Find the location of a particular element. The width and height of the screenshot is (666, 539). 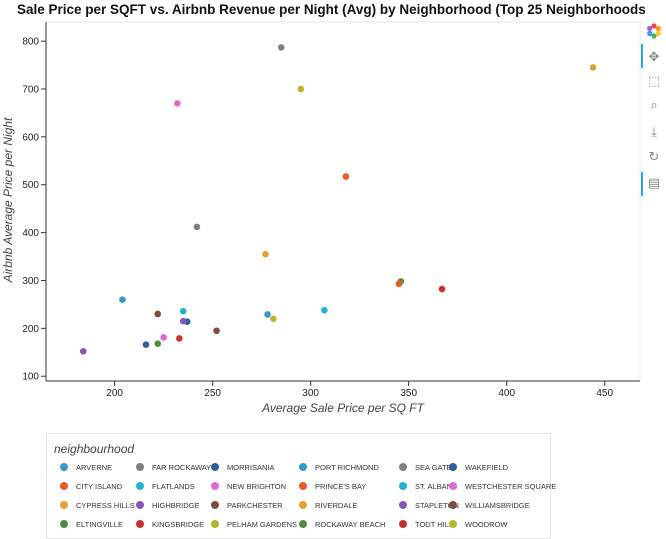

legend-item: MORRISANIA is located at coordinates (243, 467).